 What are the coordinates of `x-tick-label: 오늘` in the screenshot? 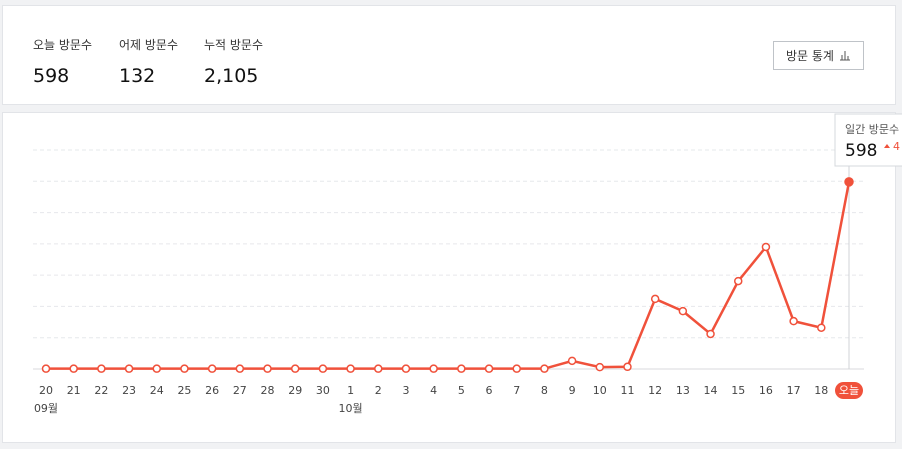 It's located at (849, 390).